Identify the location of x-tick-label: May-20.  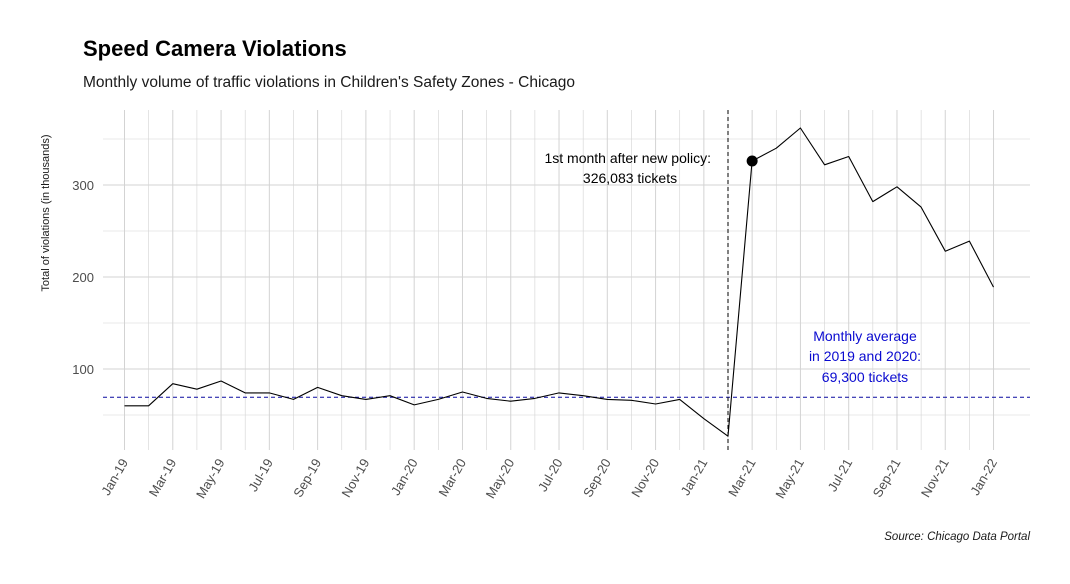
(500, 478).